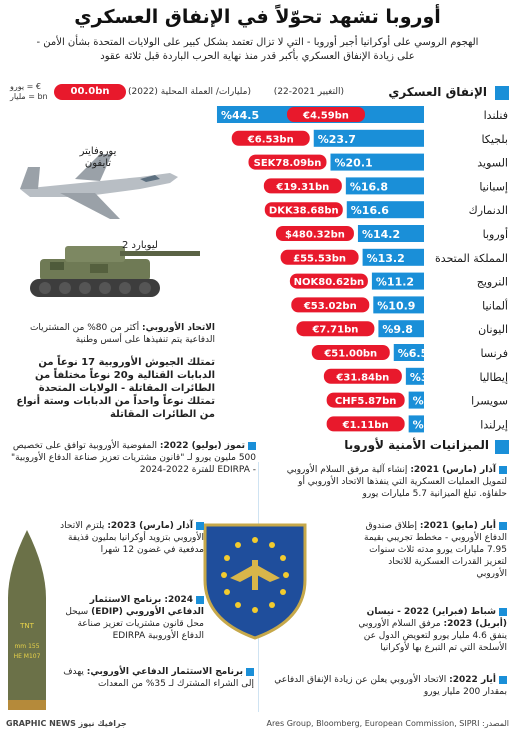  Describe the element at coordinates (502, 447) in the screenshot. I see `budgets-square-icon` at that location.